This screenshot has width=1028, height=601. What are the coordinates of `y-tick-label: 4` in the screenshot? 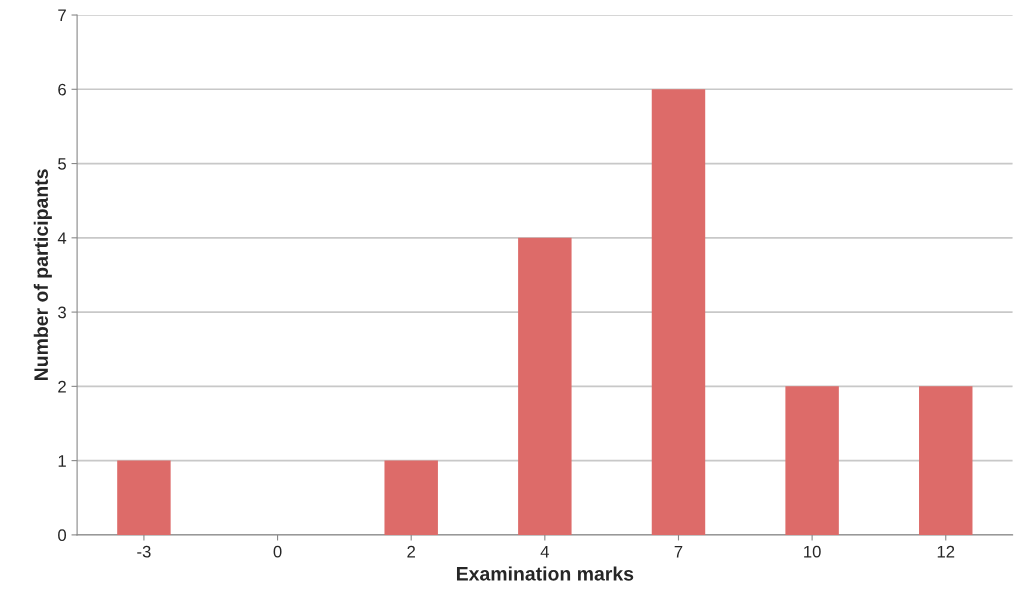 It's located at (62, 238).